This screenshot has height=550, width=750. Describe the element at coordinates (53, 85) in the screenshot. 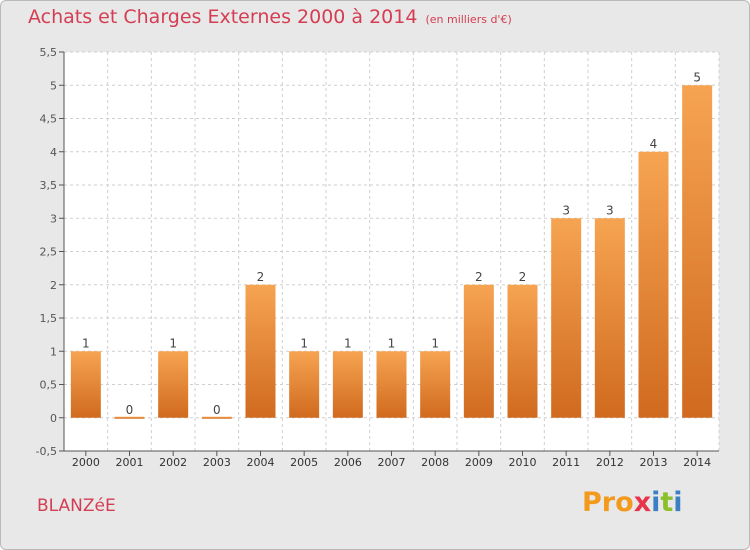

I see `y-tick-label: 5` at that location.